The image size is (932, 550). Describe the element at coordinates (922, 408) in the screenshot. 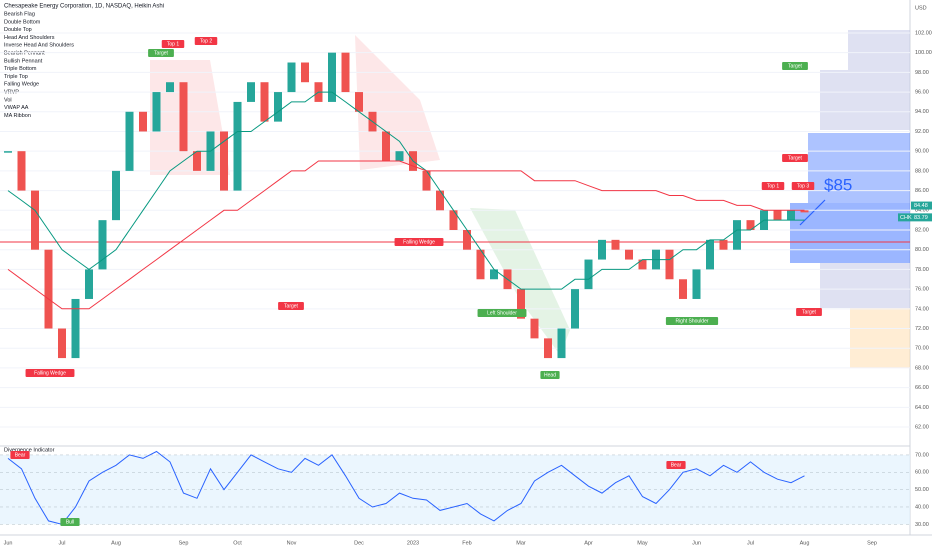

I see `y-tick-label: 64.00` at that location.